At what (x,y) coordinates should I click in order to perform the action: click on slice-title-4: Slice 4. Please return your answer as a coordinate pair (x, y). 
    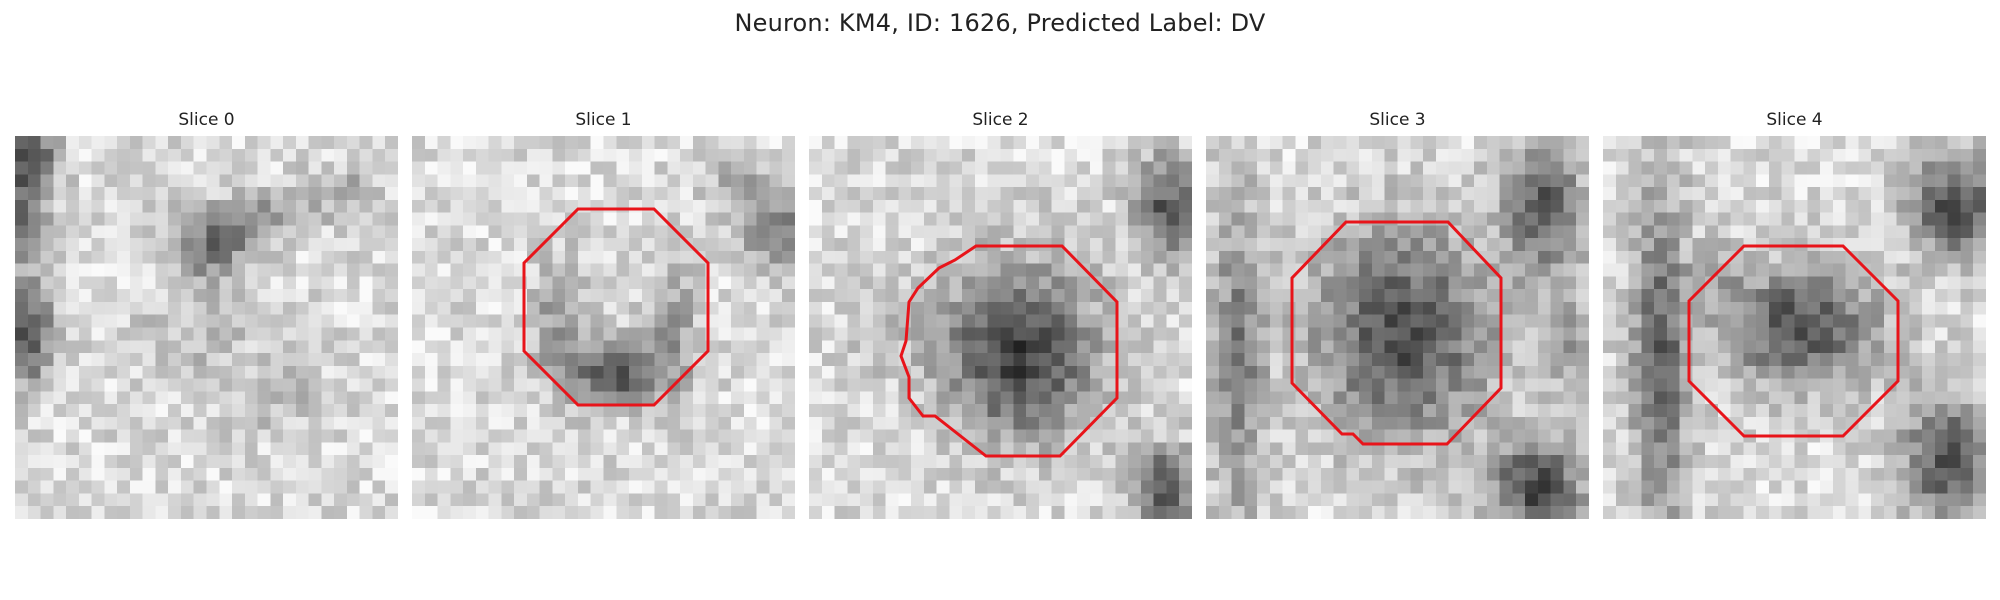
    Looking at the image, I should click on (1794, 120).